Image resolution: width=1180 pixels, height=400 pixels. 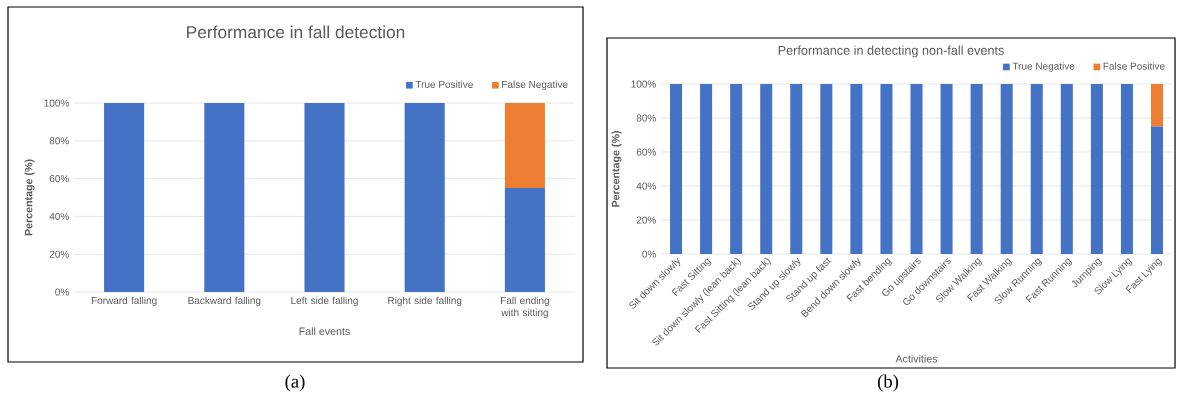 What do you see at coordinates (524, 307) in the screenshot?
I see `x-tick-label: Fall ending with sitting` at bounding box center [524, 307].